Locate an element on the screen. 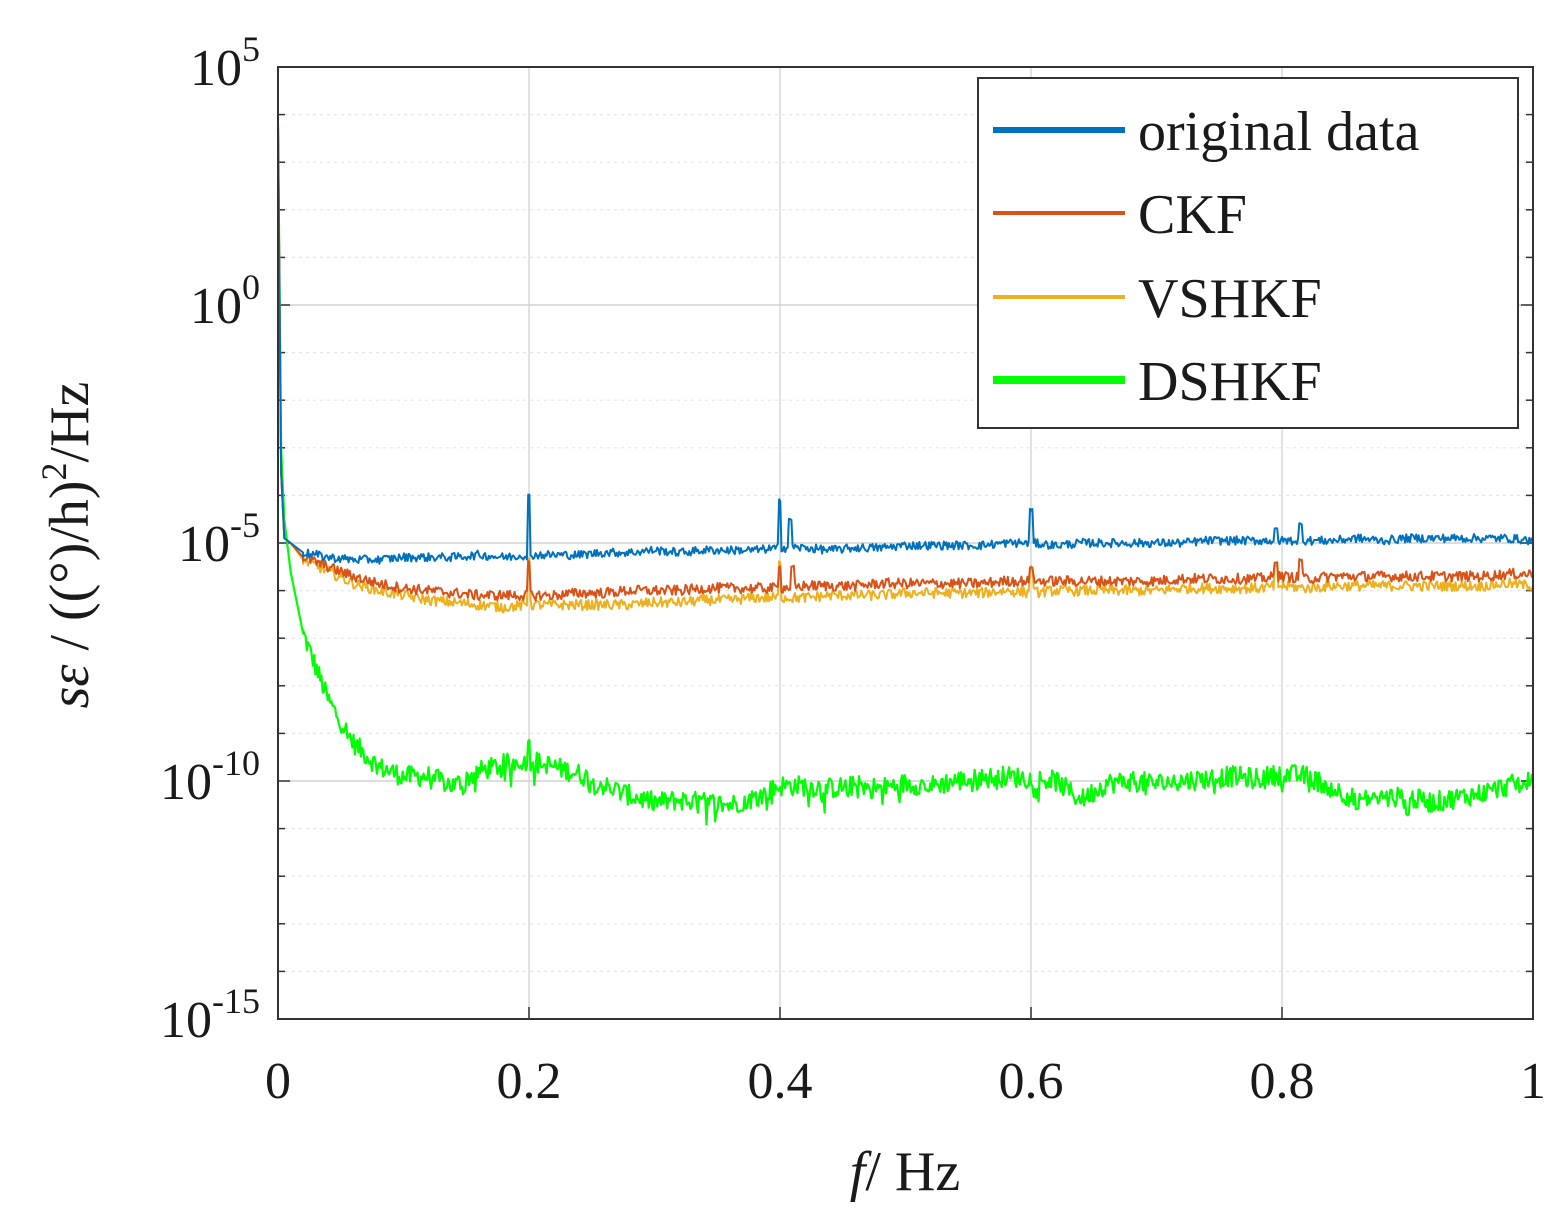  y-tick-exponent: 5 is located at coordinates (251, 49).